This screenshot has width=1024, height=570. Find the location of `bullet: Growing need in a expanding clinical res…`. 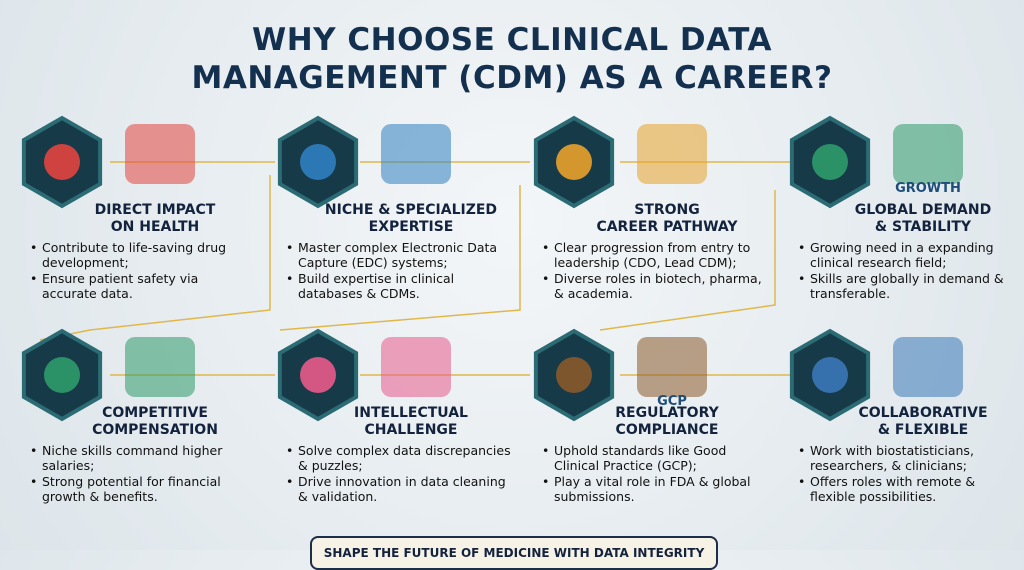

bullet: Growing need in a expanding clinical res… is located at coordinates (910, 255).